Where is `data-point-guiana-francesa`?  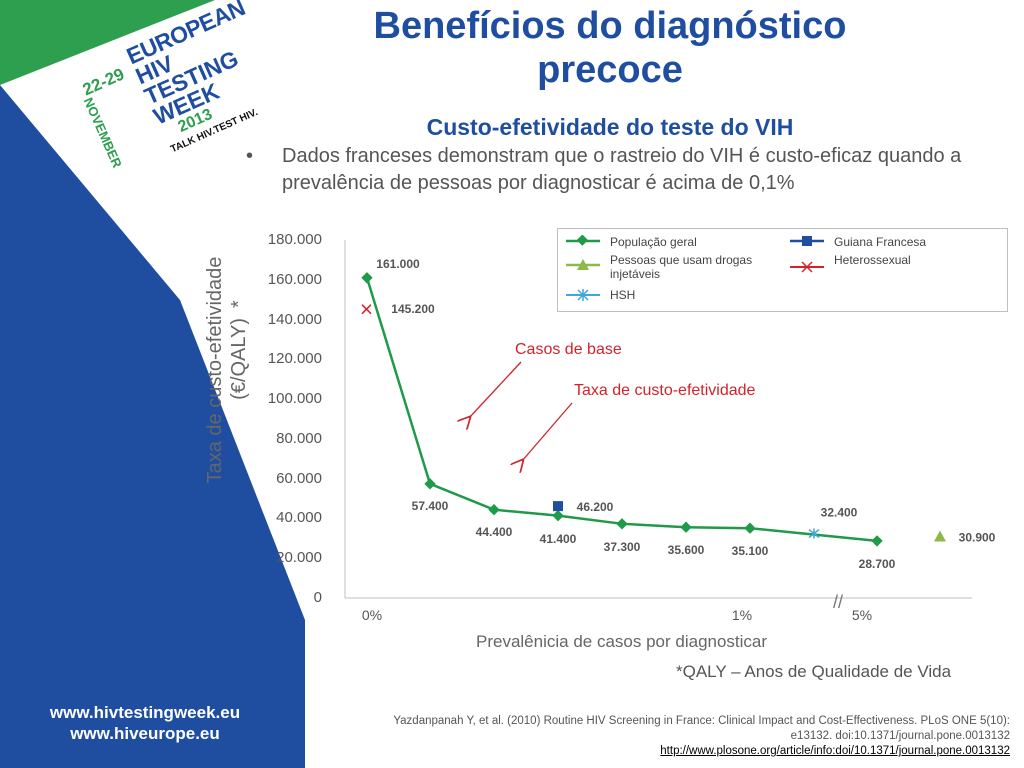 data-point-guiana-francesa is located at coordinates (558, 506).